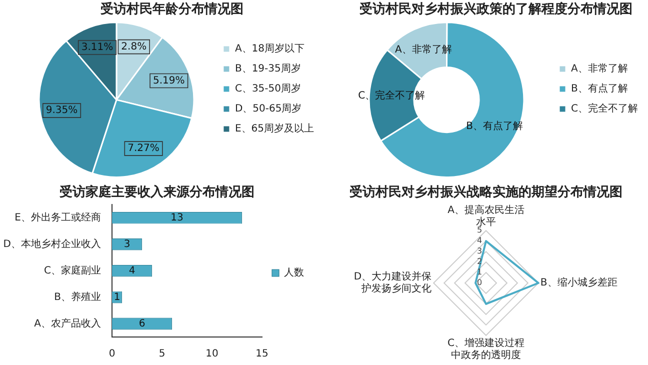 The height and width of the screenshot is (365, 648). Describe the element at coordinates (144, 148) in the screenshot. I see `data-label: 7.27%` at that location.